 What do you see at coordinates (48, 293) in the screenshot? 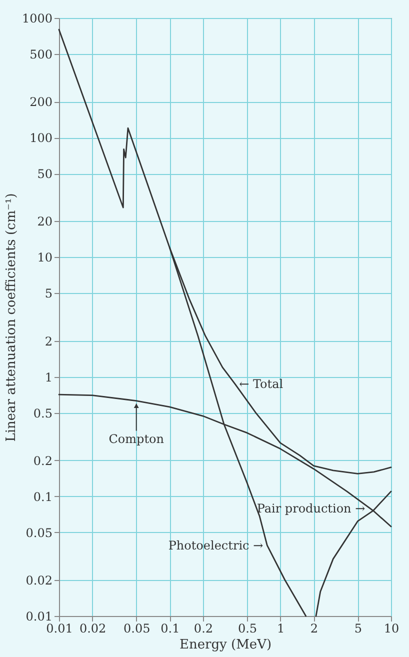
I see `y-tick-label: 5` at bounding box center [48, 293].